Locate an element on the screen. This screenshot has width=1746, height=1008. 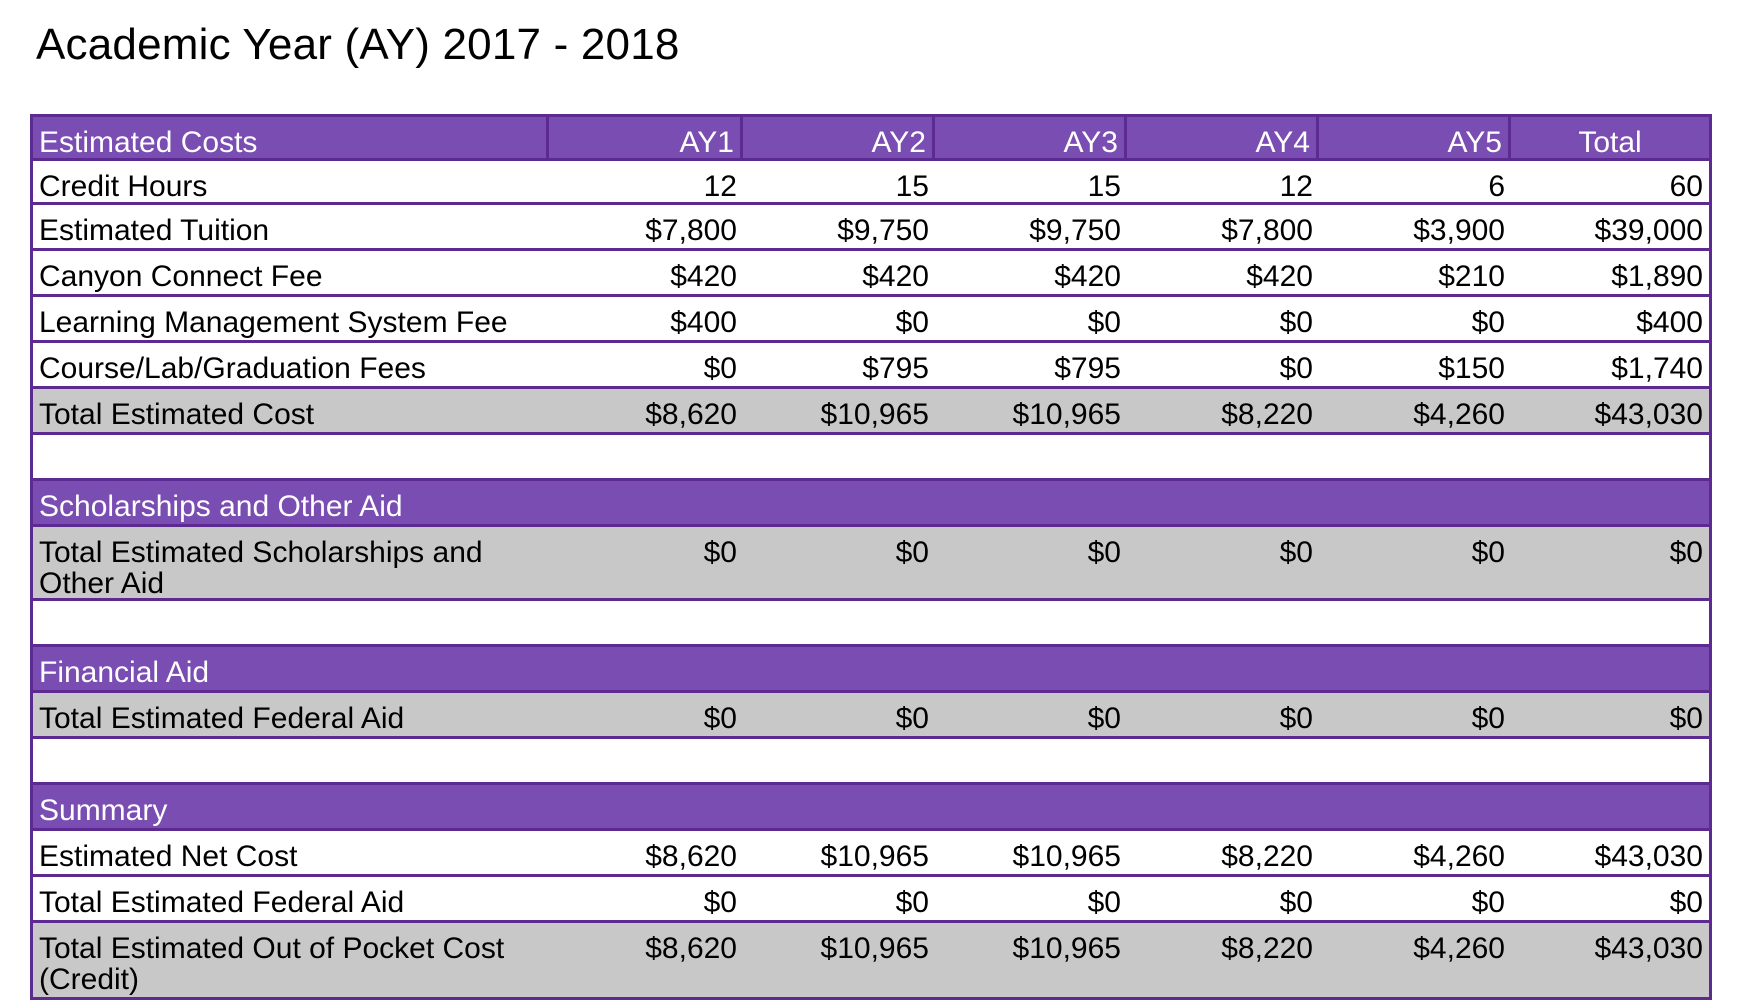
cell-ay5: $3,900 is located at coordinates (1459, 230).